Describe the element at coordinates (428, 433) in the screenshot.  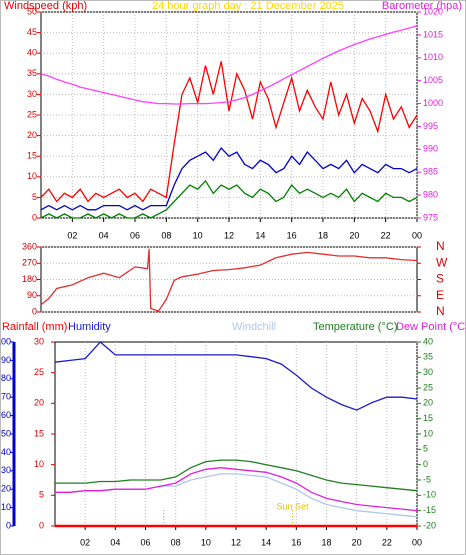
I see `y2-tick-label: 10` at that location.